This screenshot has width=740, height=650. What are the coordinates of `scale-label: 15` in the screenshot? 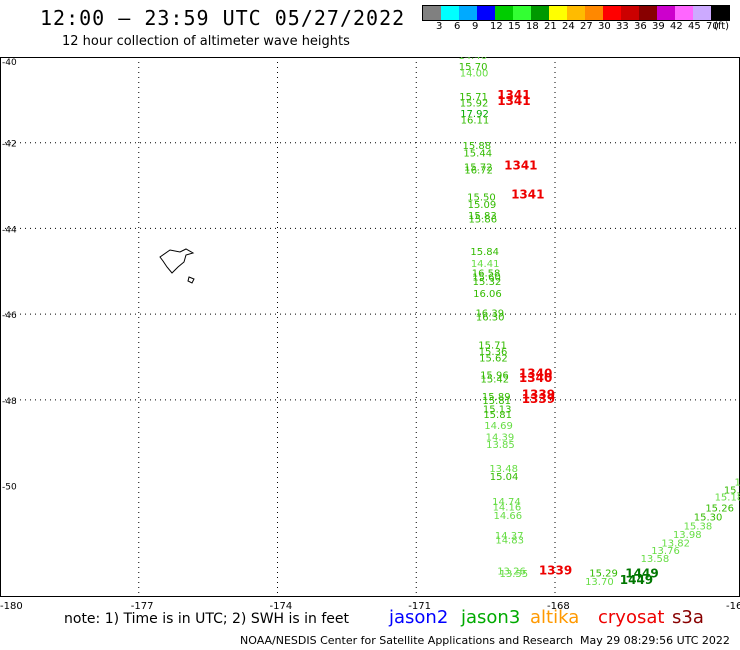 It's located at (514, 26).